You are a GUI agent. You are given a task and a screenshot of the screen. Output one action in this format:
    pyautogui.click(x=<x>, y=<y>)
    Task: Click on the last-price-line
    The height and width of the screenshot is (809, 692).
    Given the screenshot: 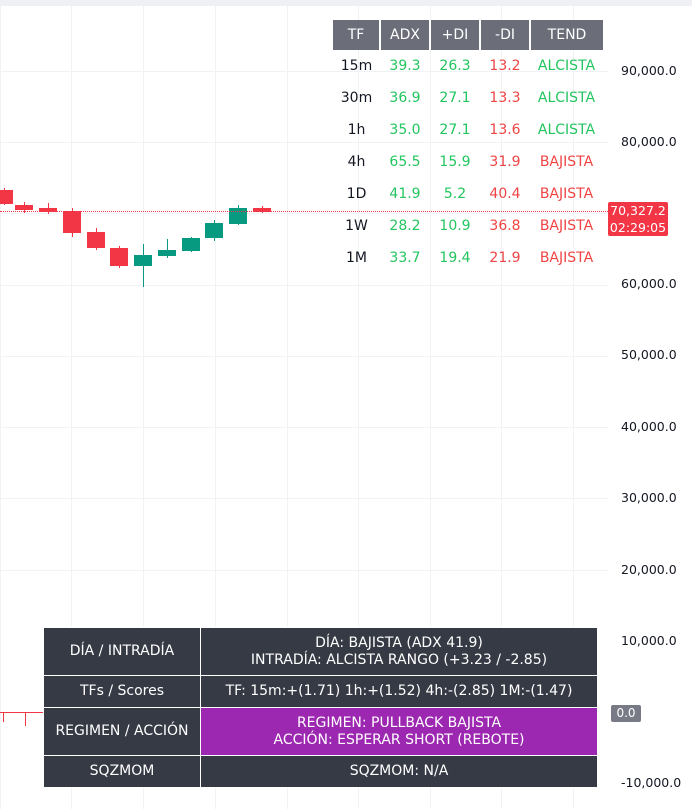 What is the action you would take?
    pyautogui.click(x=304, y=211)
    